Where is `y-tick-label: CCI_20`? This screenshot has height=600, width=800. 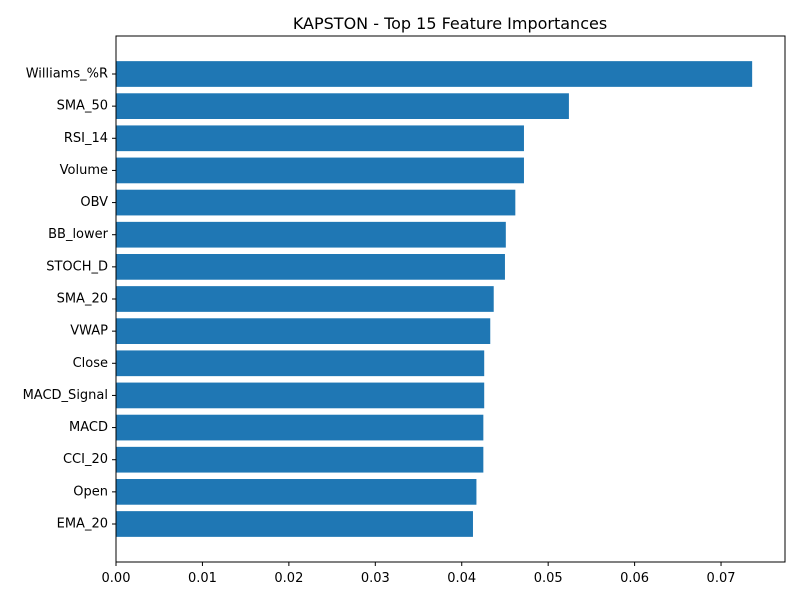 y-tick-label: CCI_20 is located at coordinates (85, 459).